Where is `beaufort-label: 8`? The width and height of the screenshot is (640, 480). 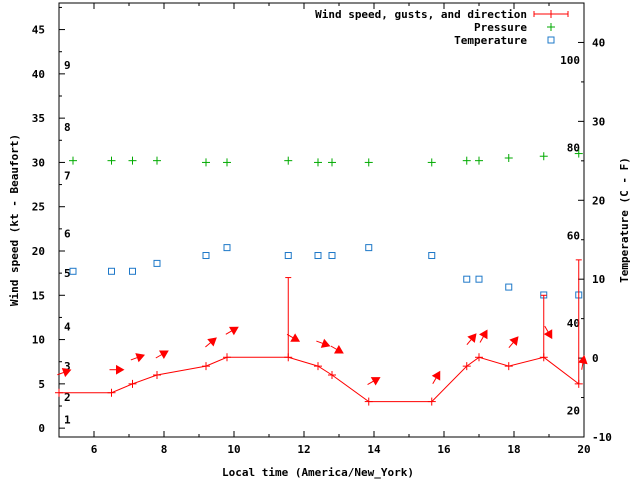 beaufort-label: 8 is located at coordinates (67, 127).